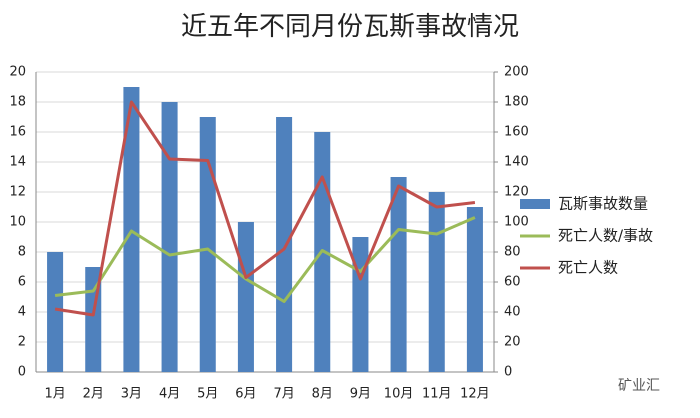  What do you see at coordinates (22, 282) in the screenshot?
I see `y-tick-label: 6` at bounding box center [22, 282].